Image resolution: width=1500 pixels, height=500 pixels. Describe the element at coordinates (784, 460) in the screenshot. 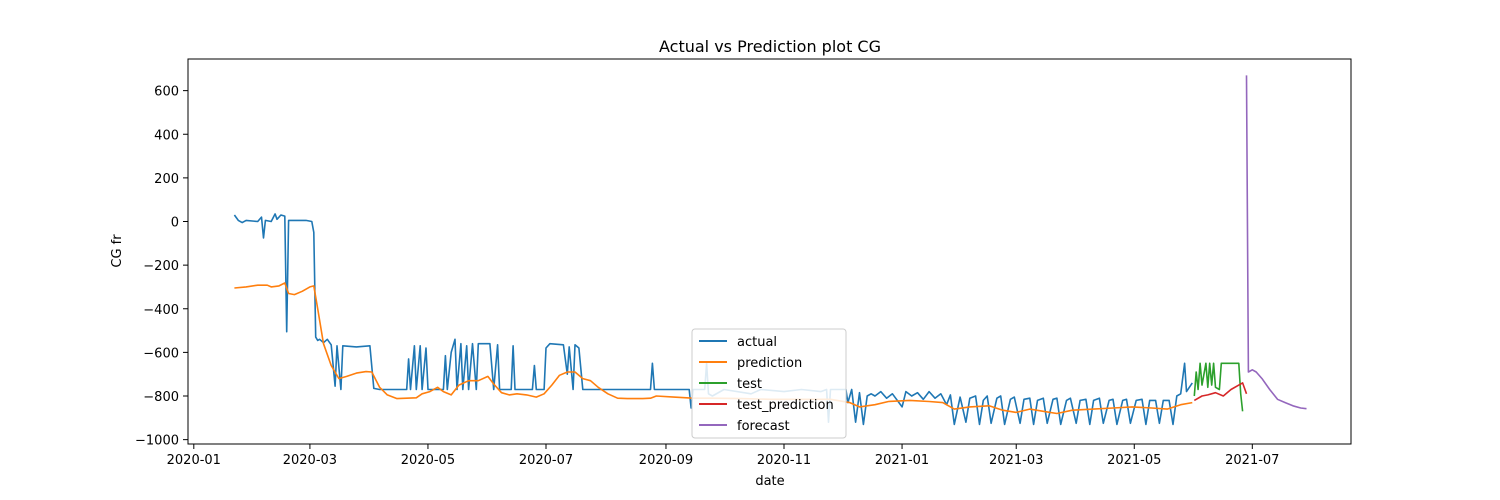

I see `x-tick-label: 2020-11` at that location.